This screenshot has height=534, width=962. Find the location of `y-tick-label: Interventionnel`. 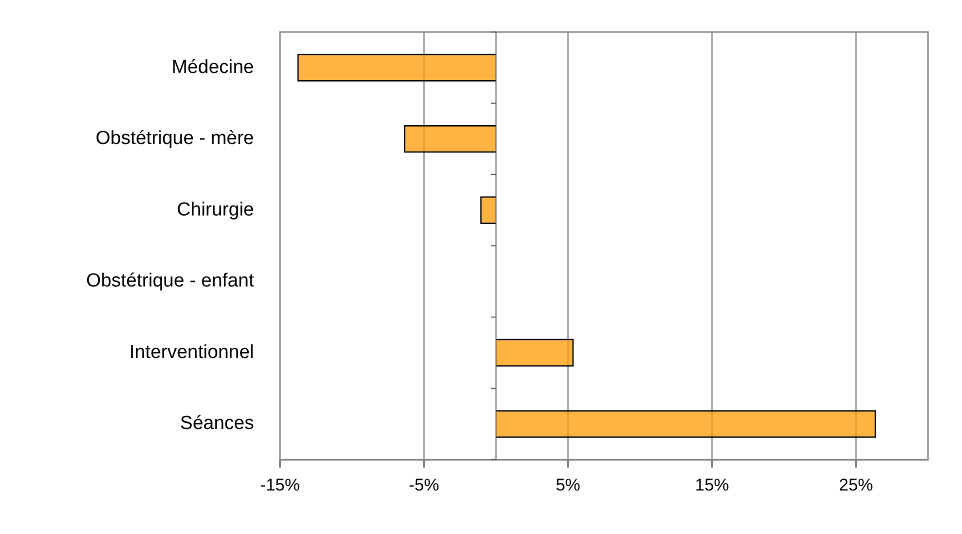

y-tick-label: Interventionnel is located at coordinates (191, 352).